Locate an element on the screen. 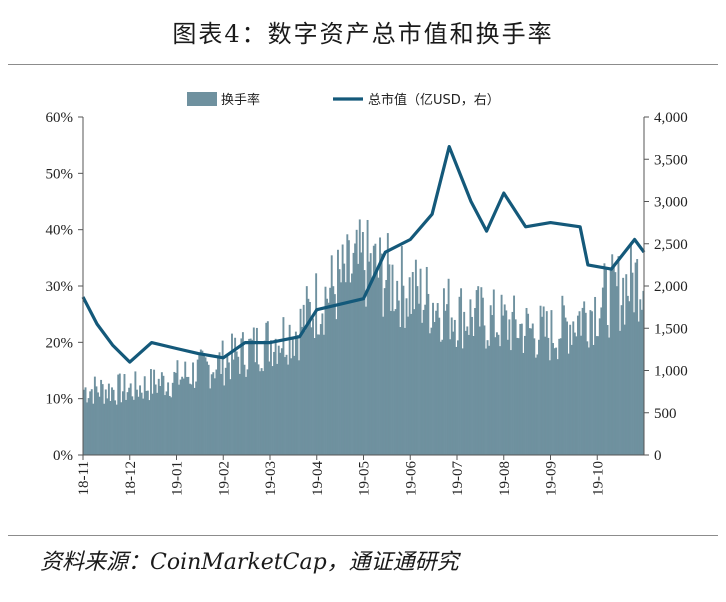 This screenshot has height=602, width=726. x-tick-label: 19-02 is located at coordinates (224, 478).